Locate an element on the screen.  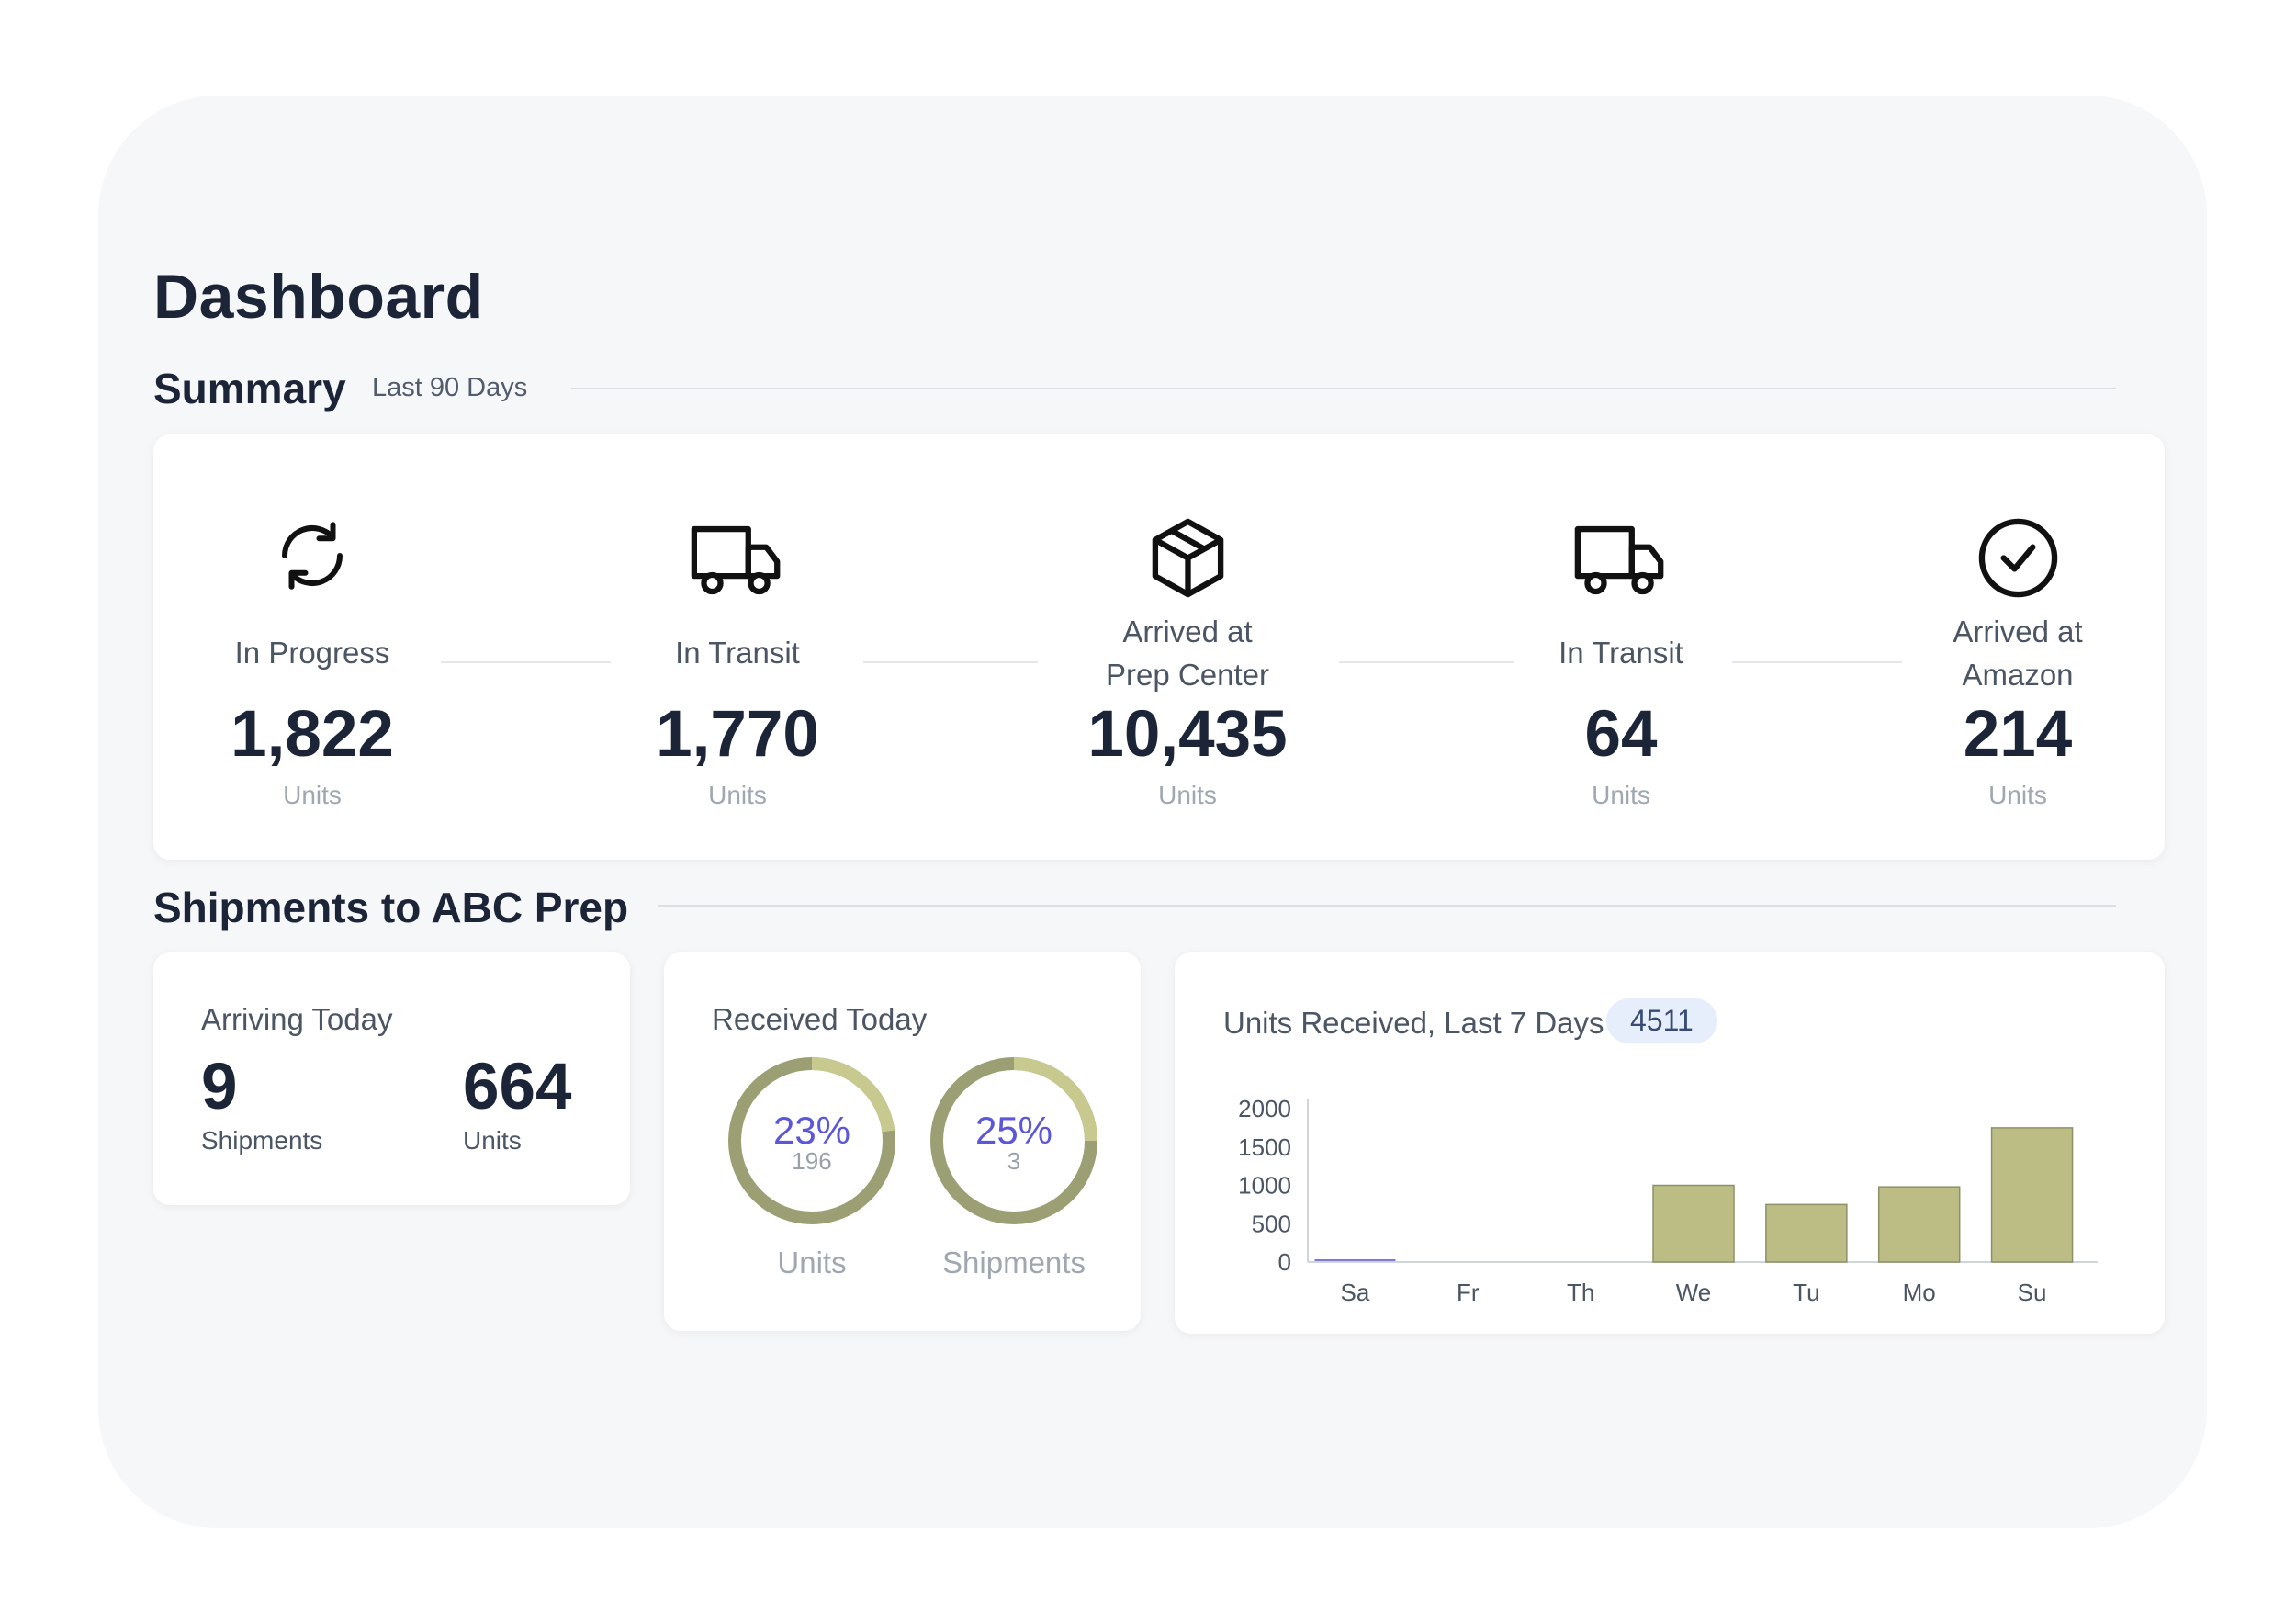
stage-label-line2: Prep Center is located at coordinates (1187, 675).